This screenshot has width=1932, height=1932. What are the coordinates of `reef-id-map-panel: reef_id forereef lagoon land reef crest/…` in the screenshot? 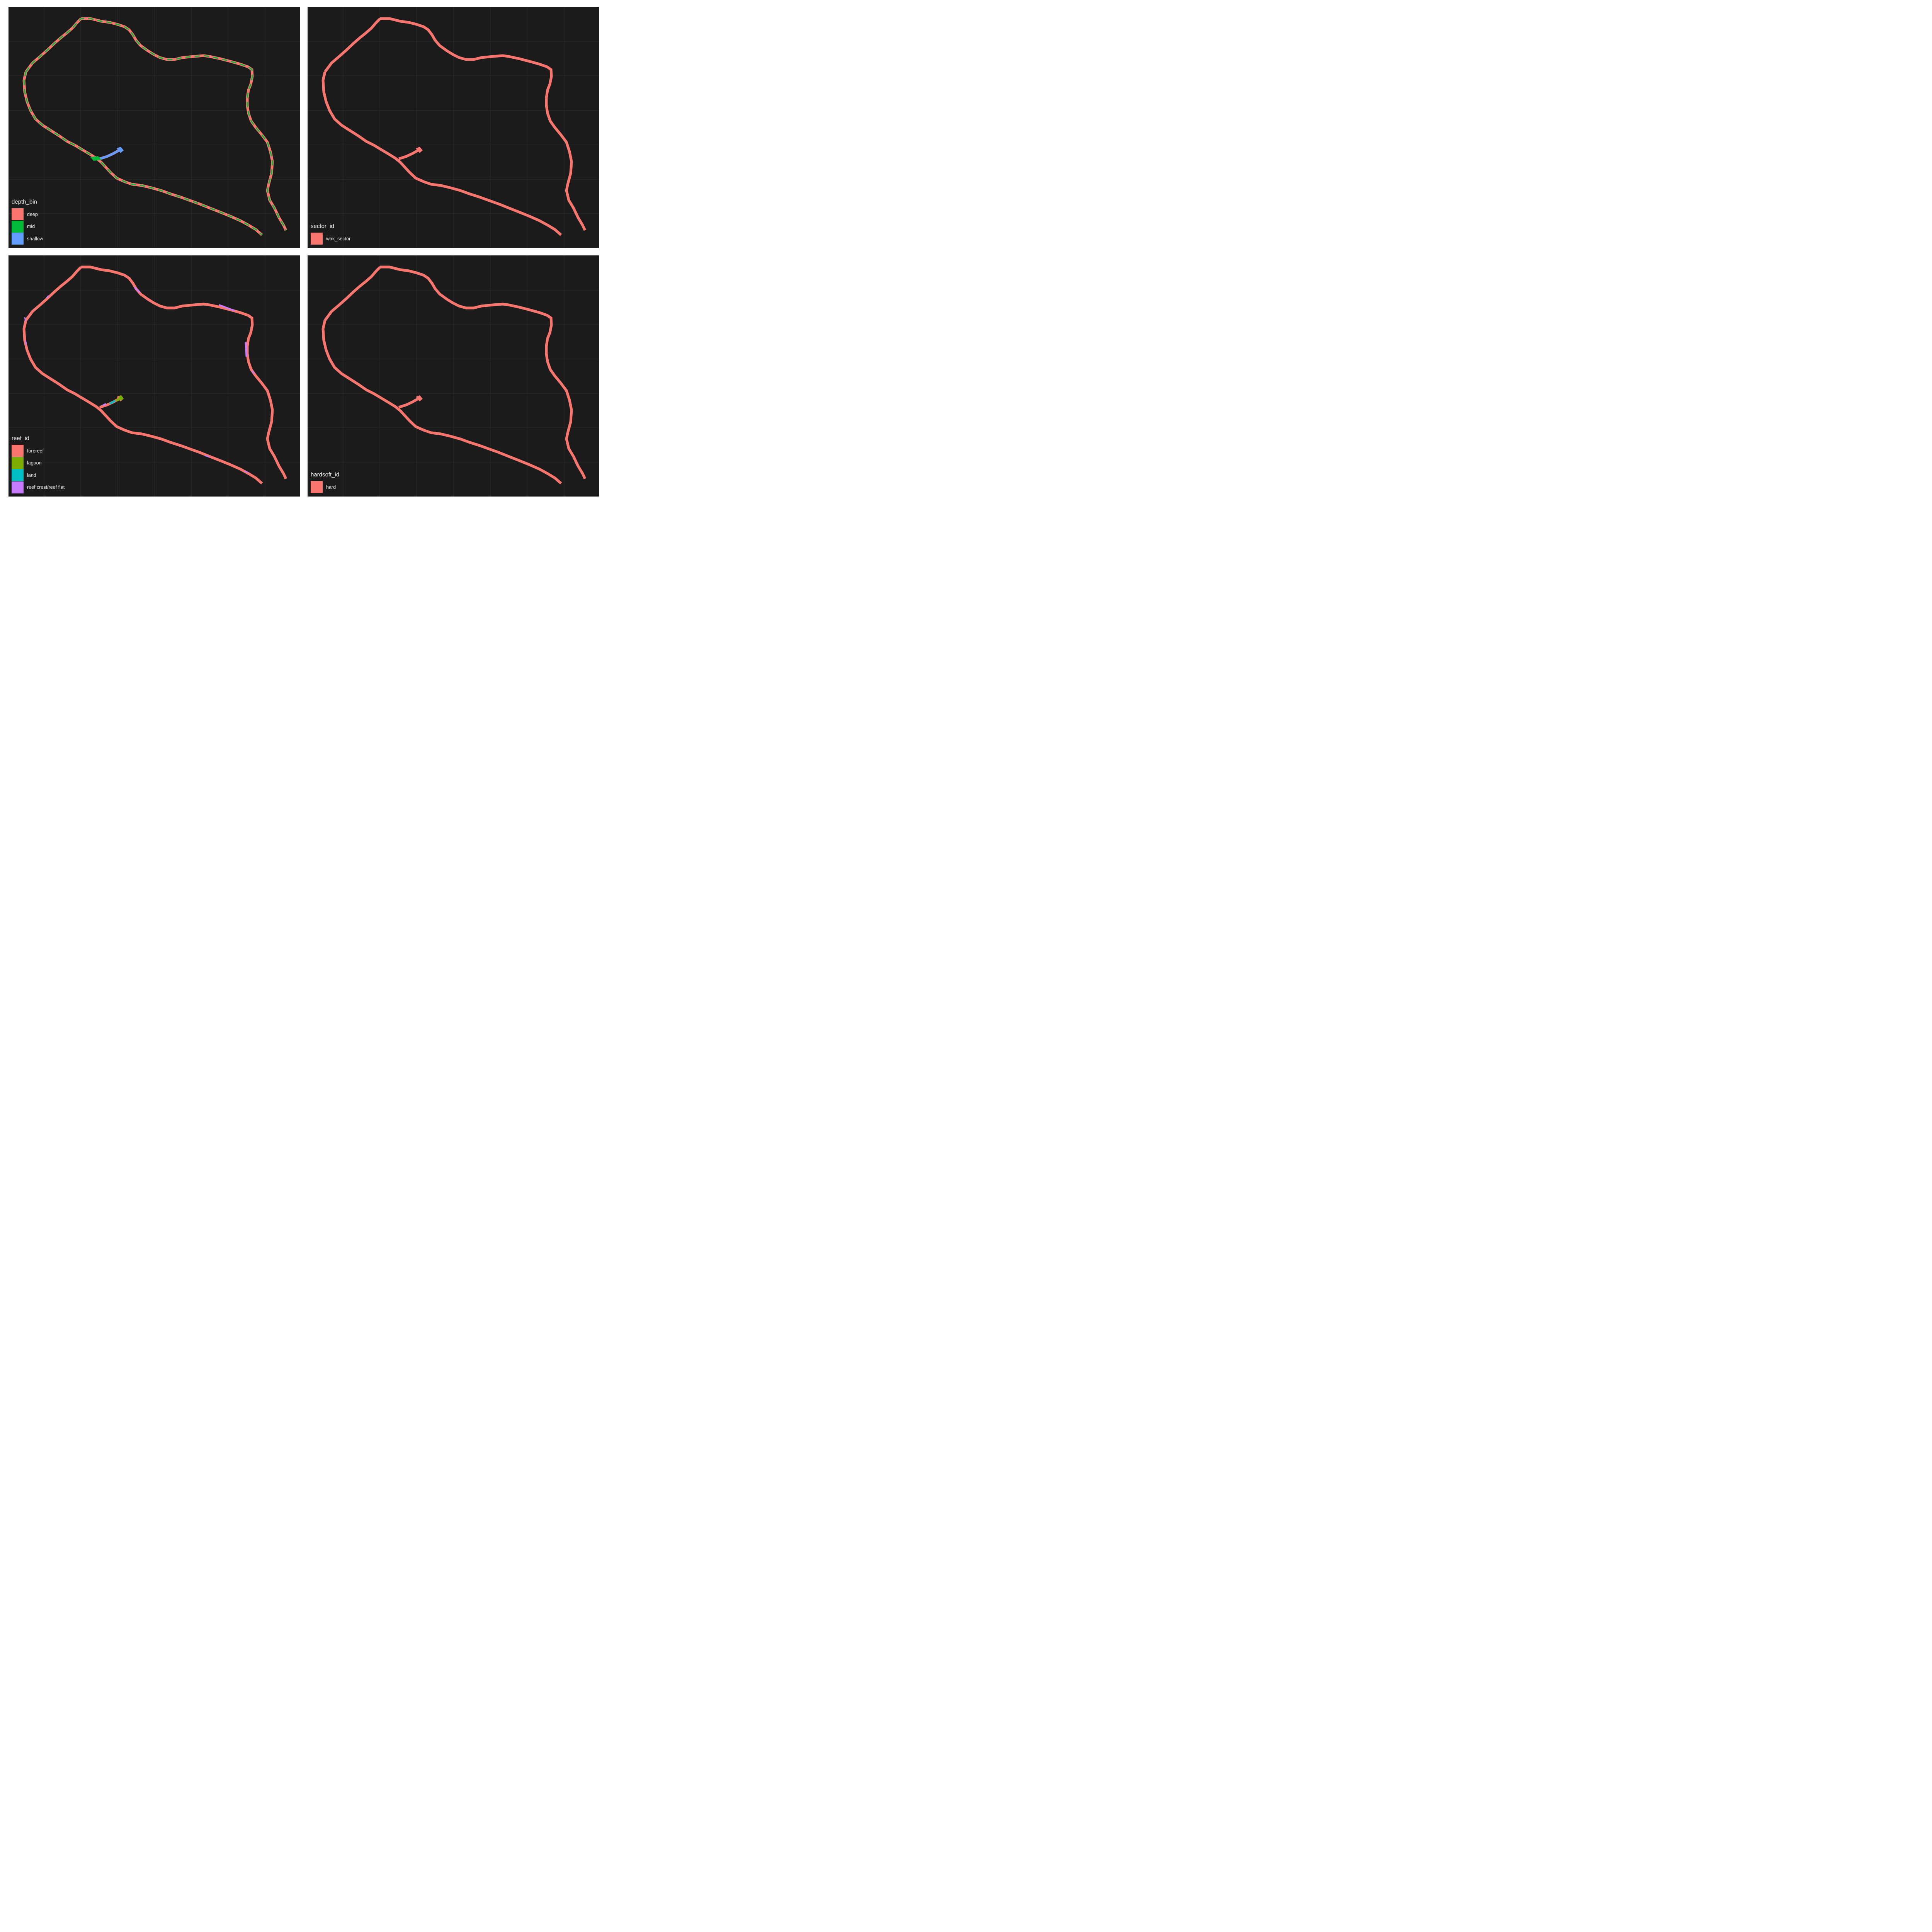 It's located at (154, 376).